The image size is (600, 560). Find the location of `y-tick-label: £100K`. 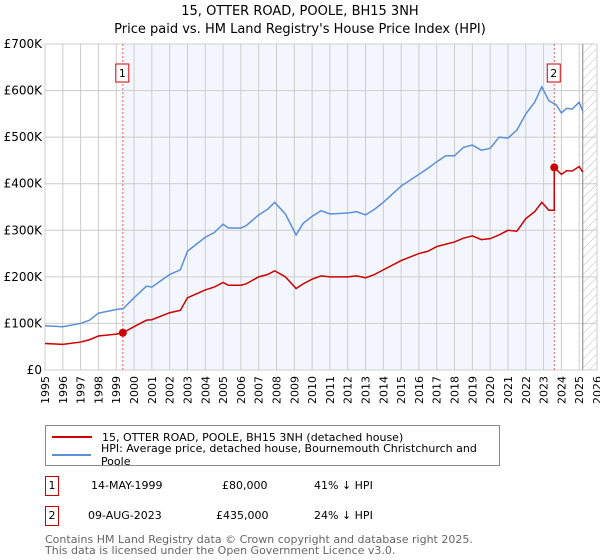

y-tick-label: £100K is located at coordinates (24, 323).